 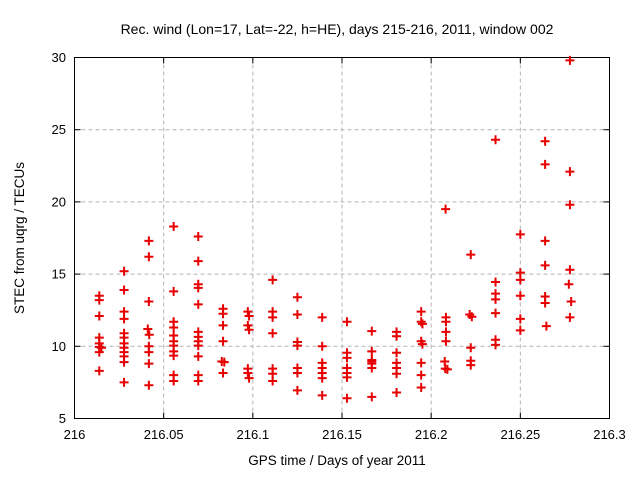 What do you see at coordinates (253, 434) in the screenshot?
I see `x-tick-label: 216.1` at bounding box center [253, 434].